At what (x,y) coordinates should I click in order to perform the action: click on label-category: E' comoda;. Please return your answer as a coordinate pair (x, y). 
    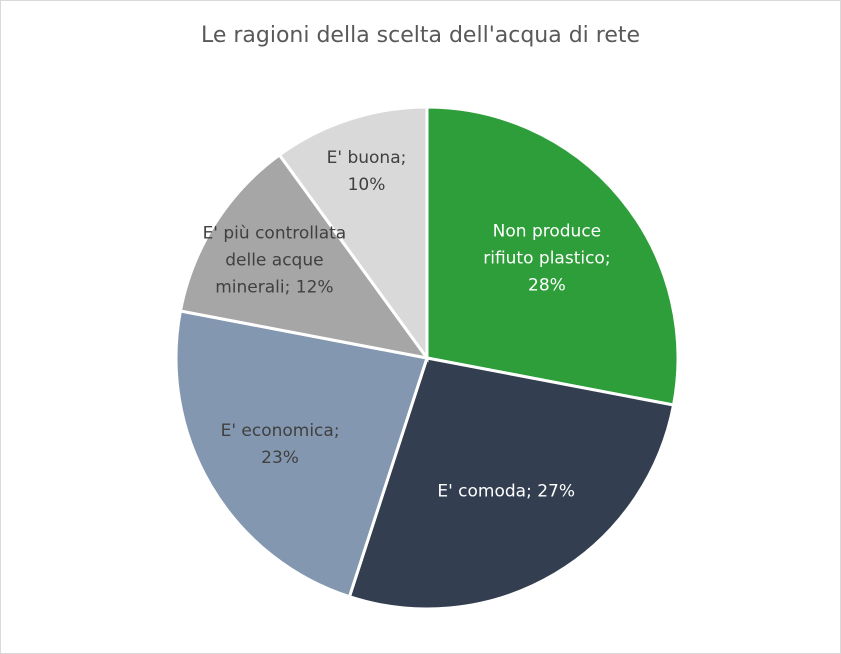
    Looking at the image, I should click on (484, 491).